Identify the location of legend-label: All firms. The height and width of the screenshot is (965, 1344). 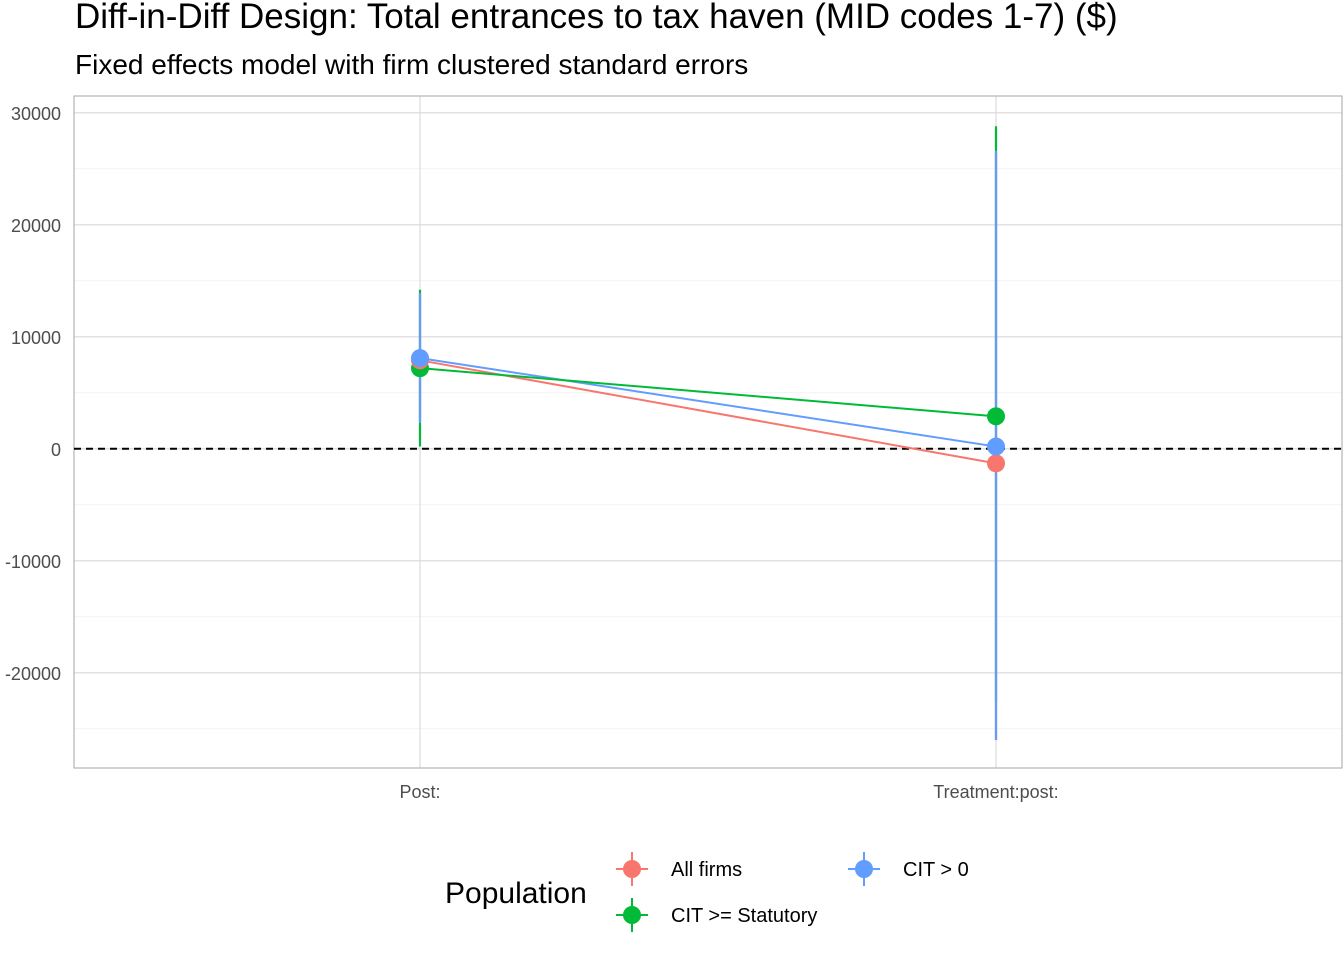
(706, 870).